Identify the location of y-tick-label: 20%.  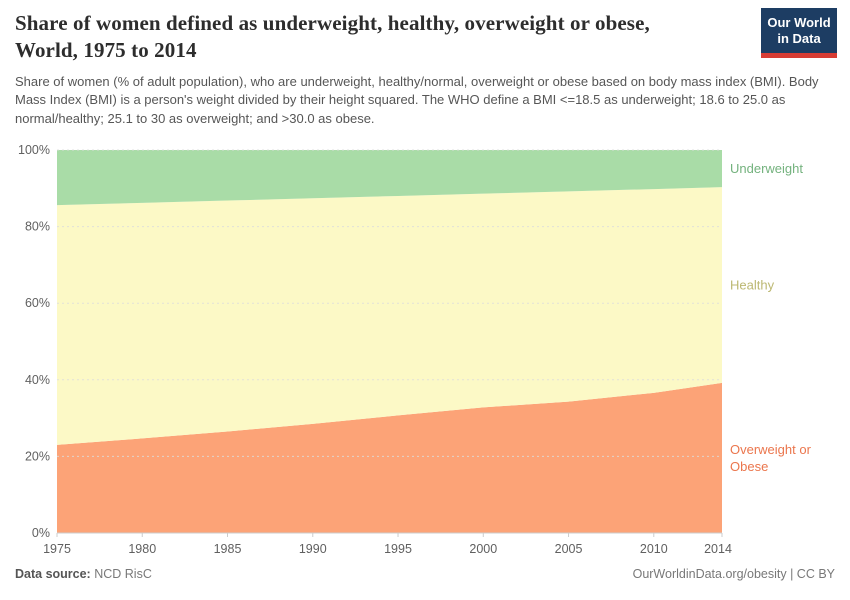
(37, 456).